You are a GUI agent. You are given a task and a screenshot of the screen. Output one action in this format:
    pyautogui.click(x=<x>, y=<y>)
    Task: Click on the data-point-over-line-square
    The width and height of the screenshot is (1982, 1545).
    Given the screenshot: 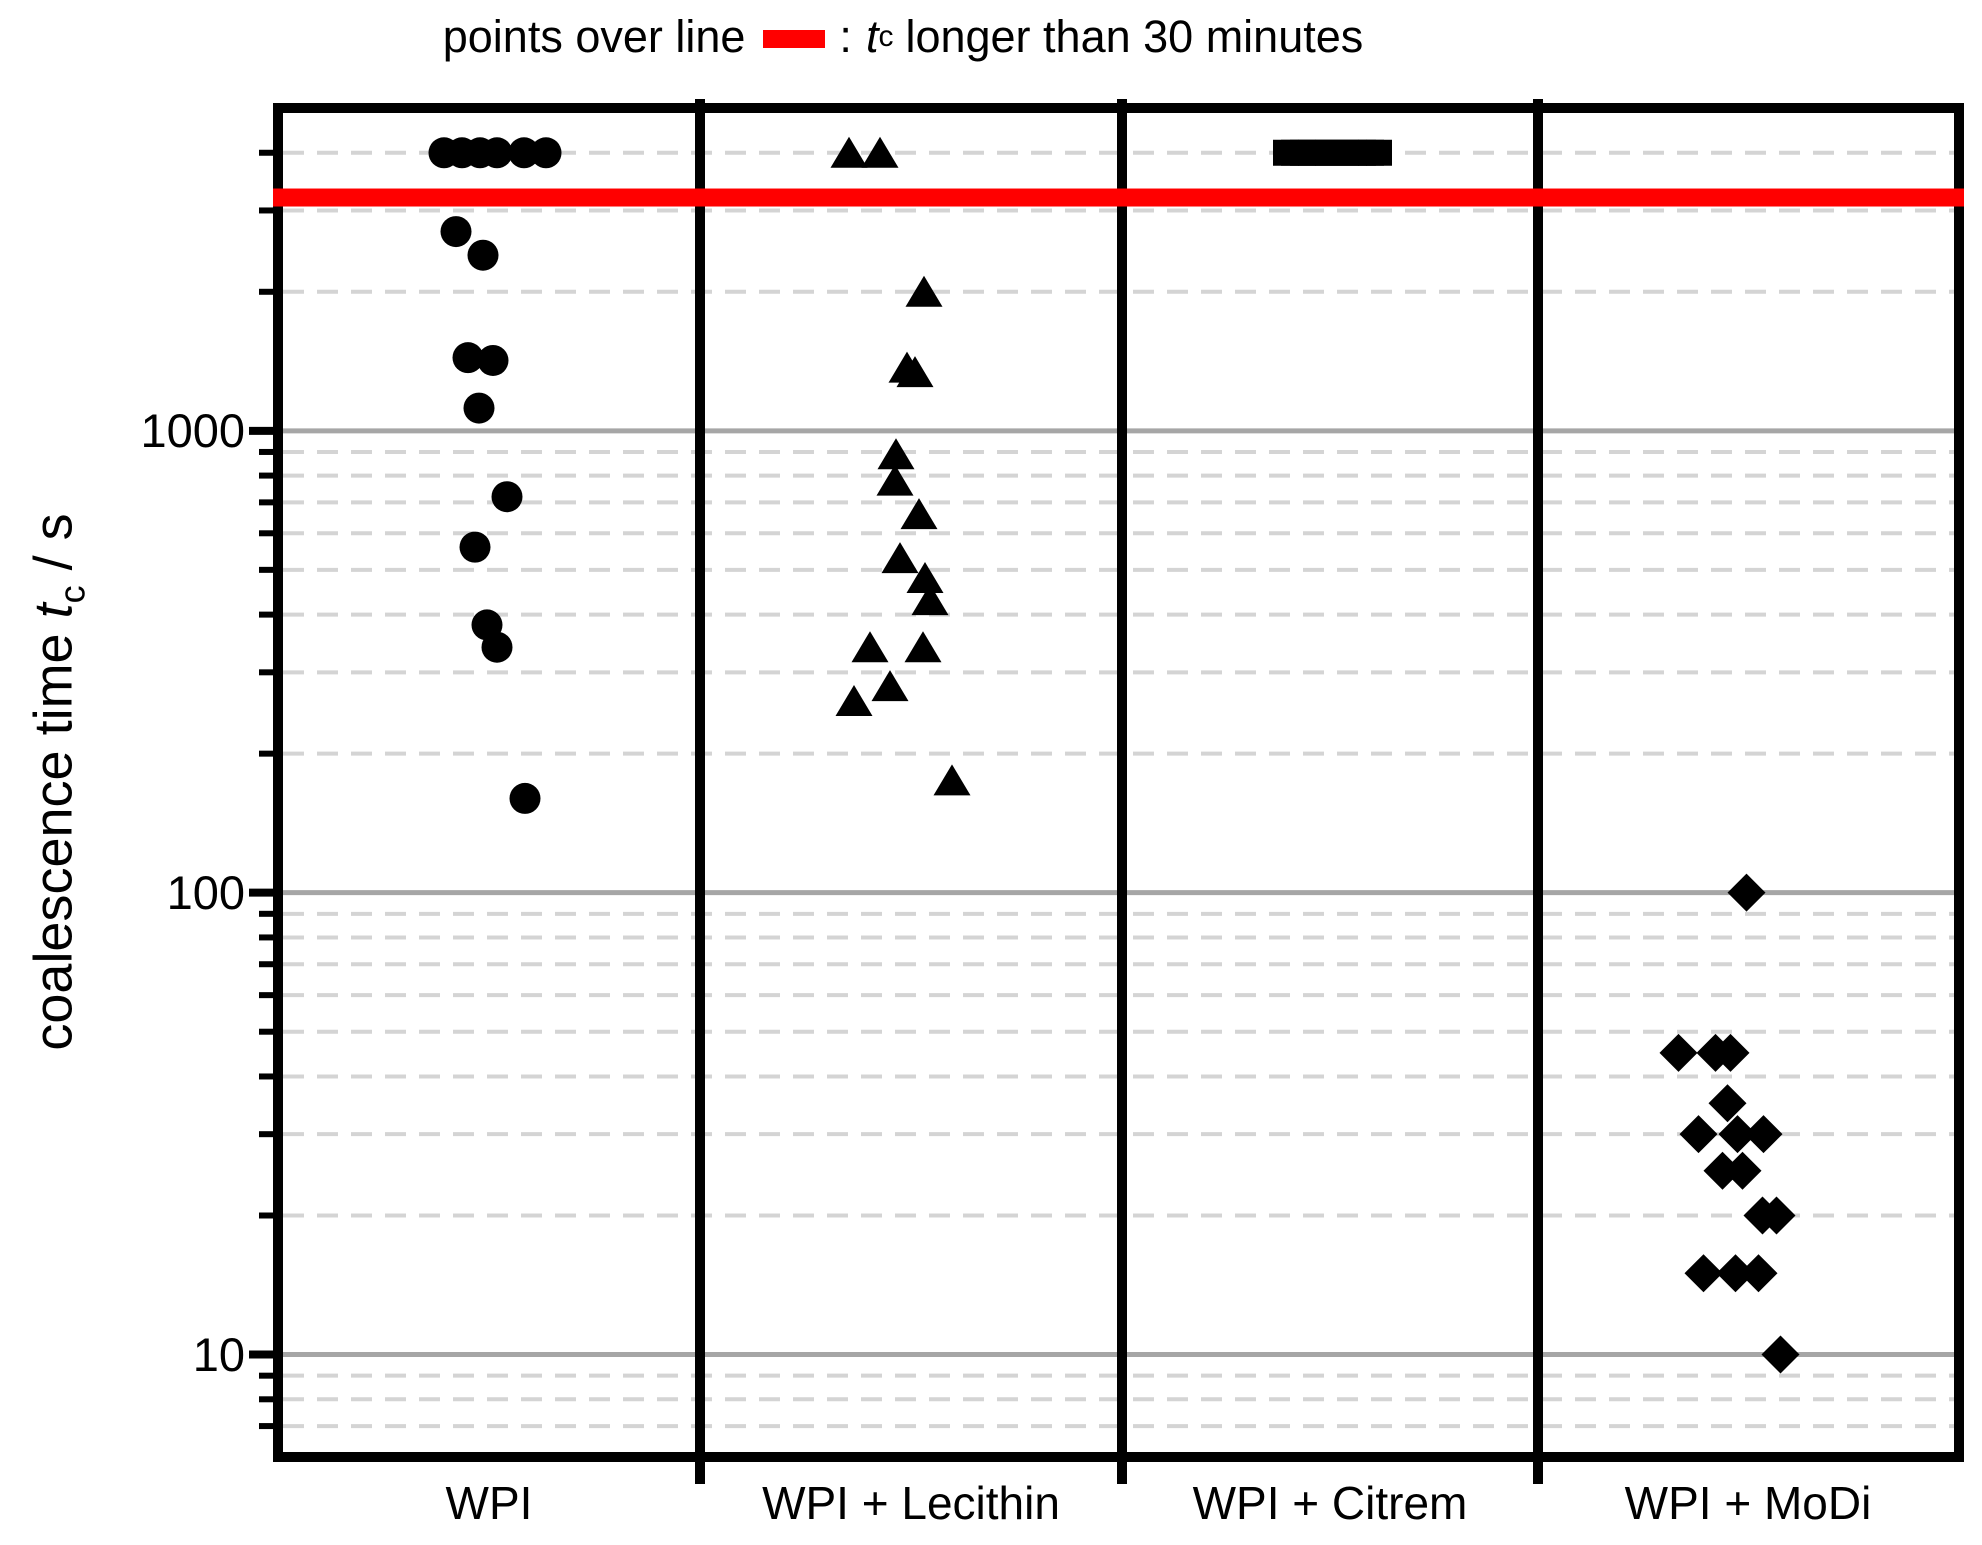 What is the action you would take?
    pyautogui.click(x=1379, y=152)
    